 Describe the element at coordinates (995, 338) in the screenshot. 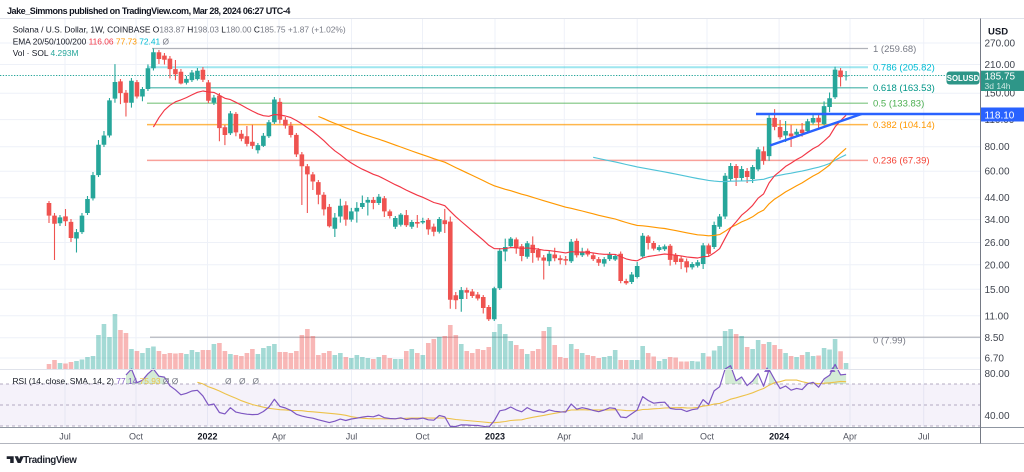

I see `svg-text: 8.50` at that location.